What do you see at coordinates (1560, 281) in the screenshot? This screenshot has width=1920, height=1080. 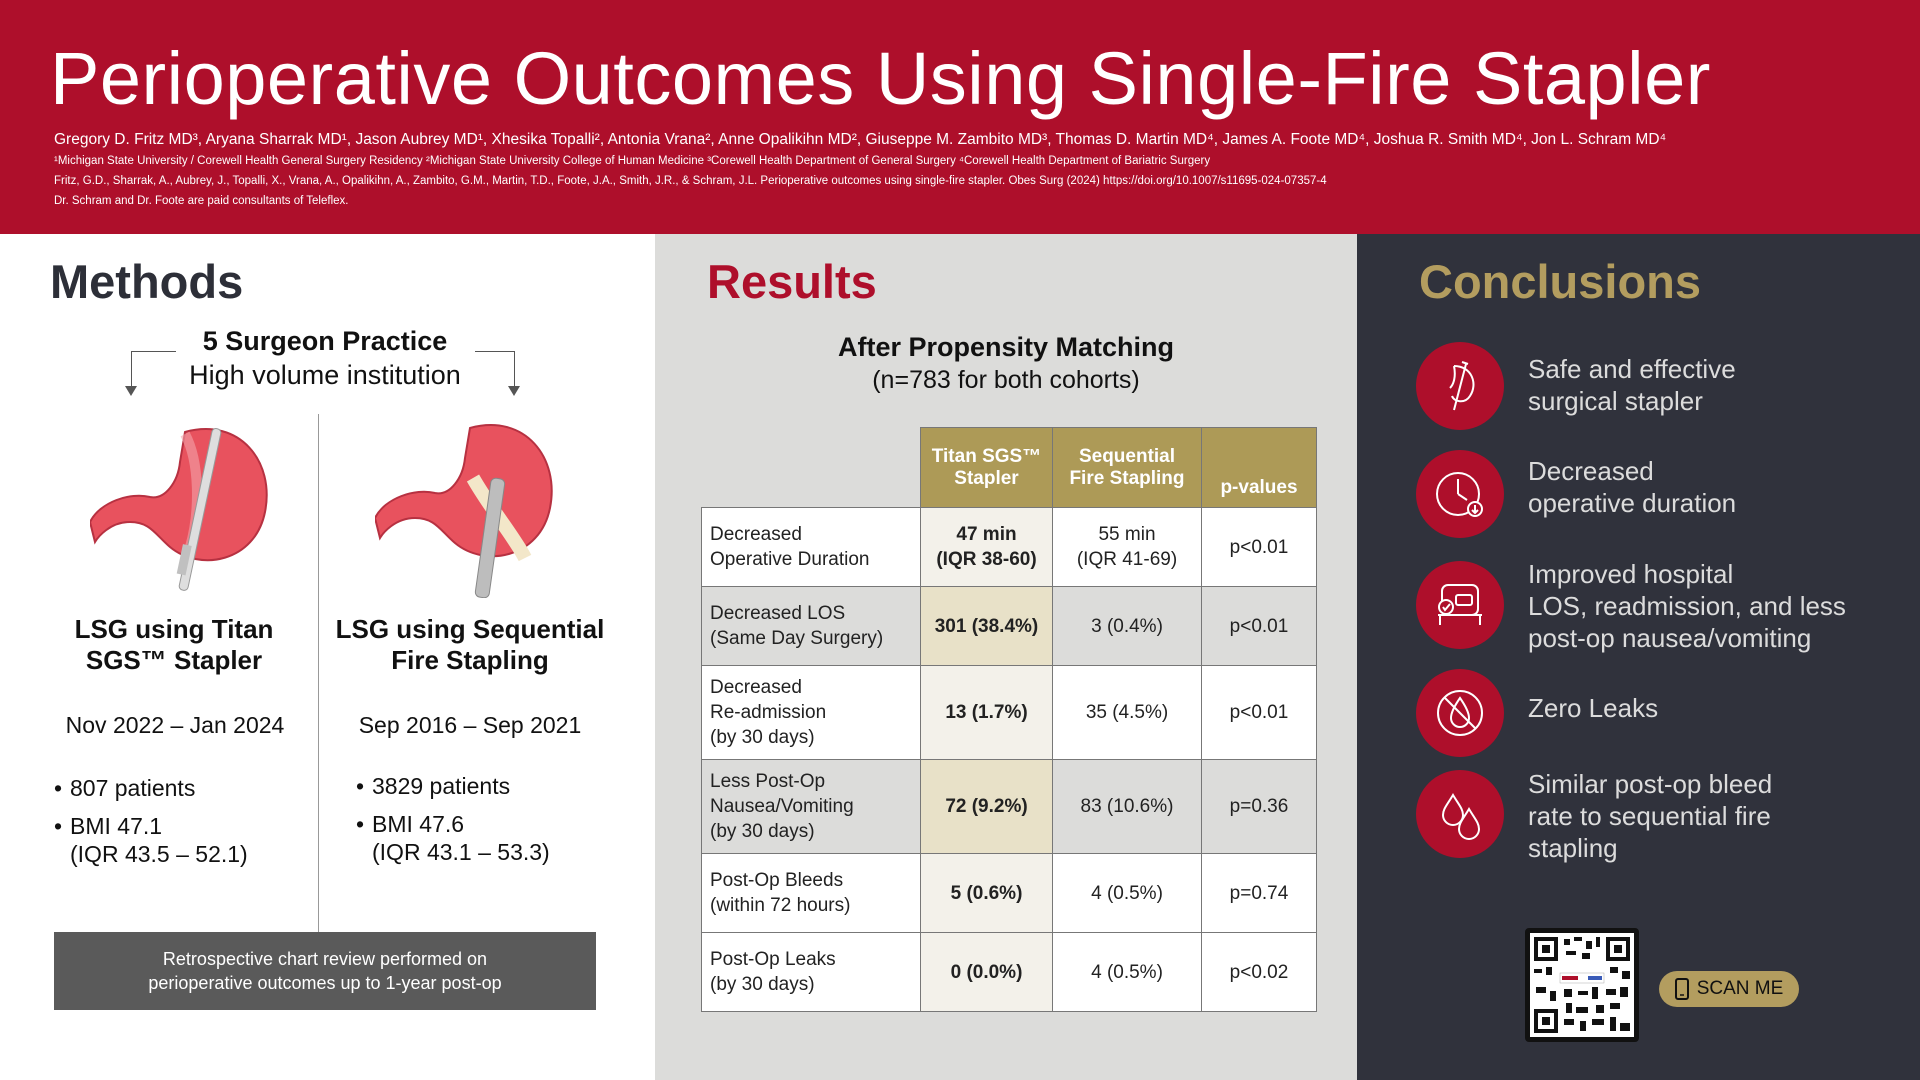 I see `conclusions-title: Conclusions` at bounding box center [1560, 281].